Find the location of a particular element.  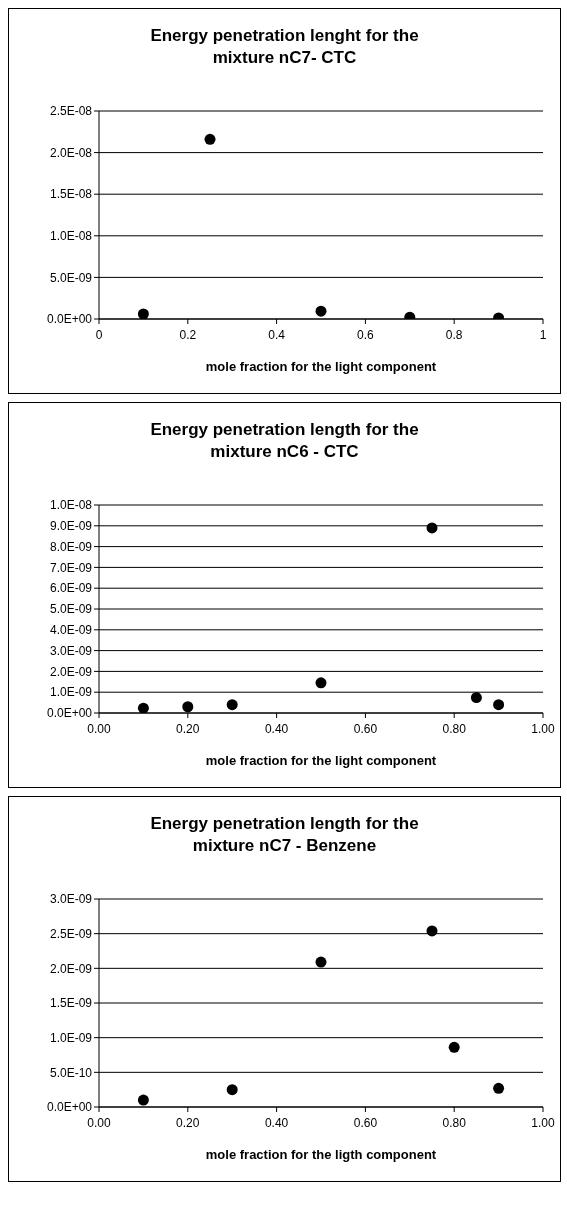

y-tick-label: 9.0E-09 is located at coordinates (71, 526).